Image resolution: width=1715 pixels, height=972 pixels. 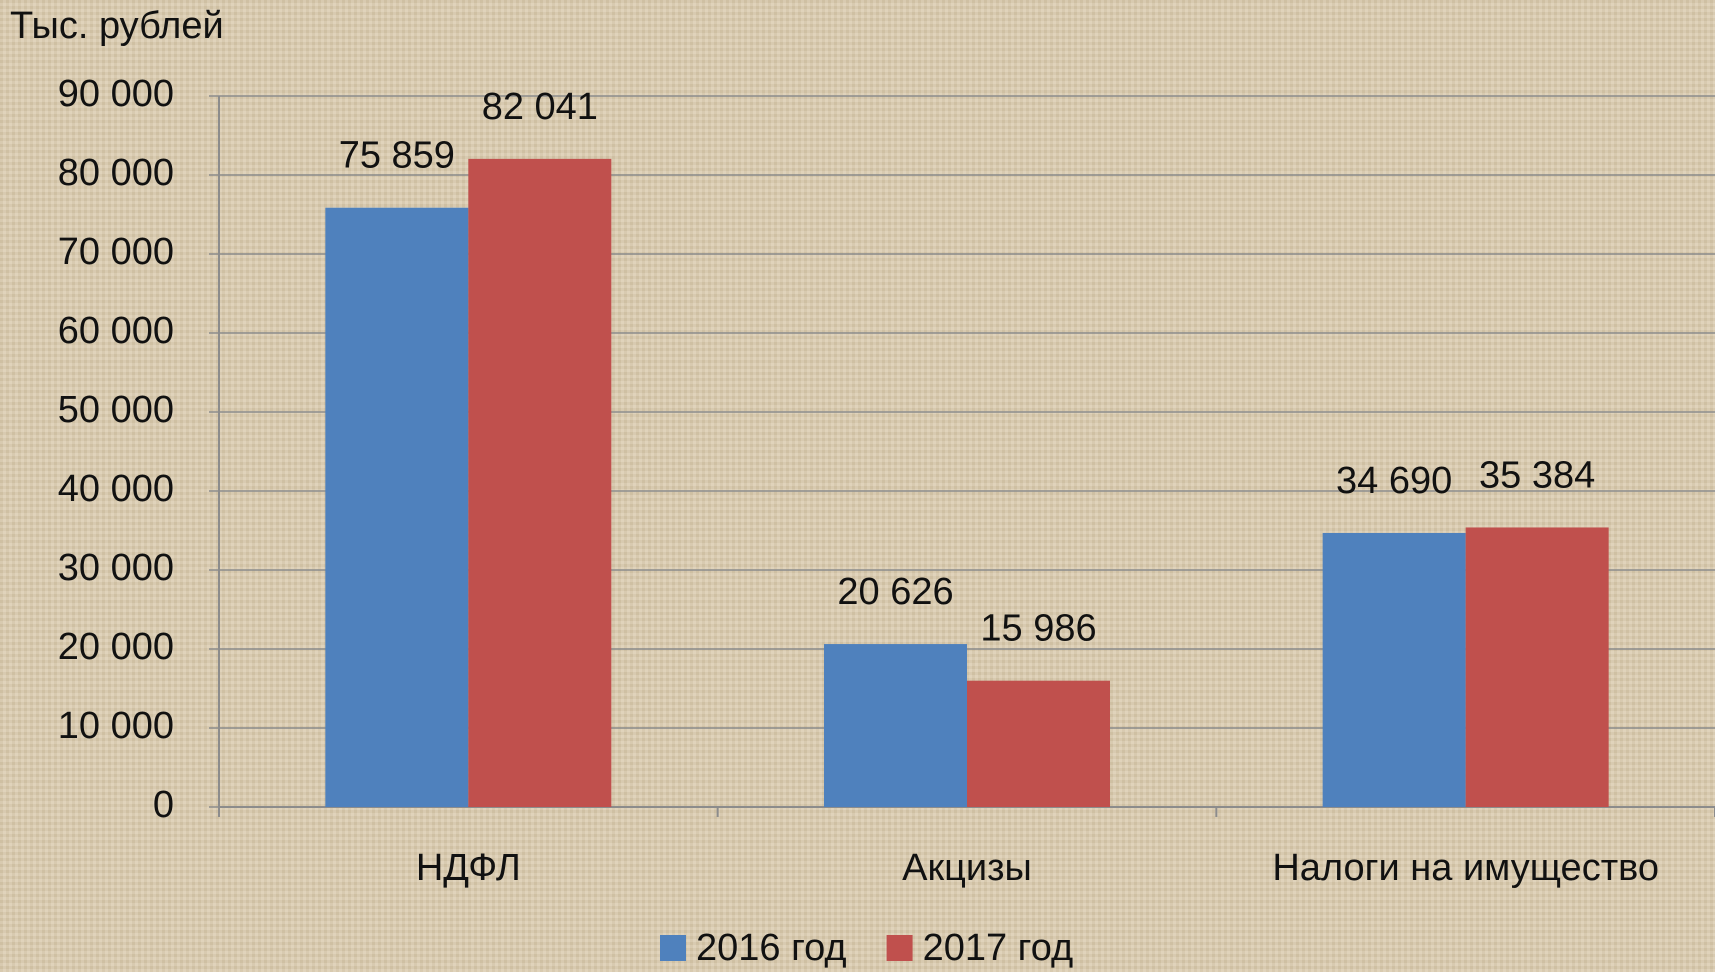 I want to click on y-tick-label: 10 000, so click(x=116, y=726).